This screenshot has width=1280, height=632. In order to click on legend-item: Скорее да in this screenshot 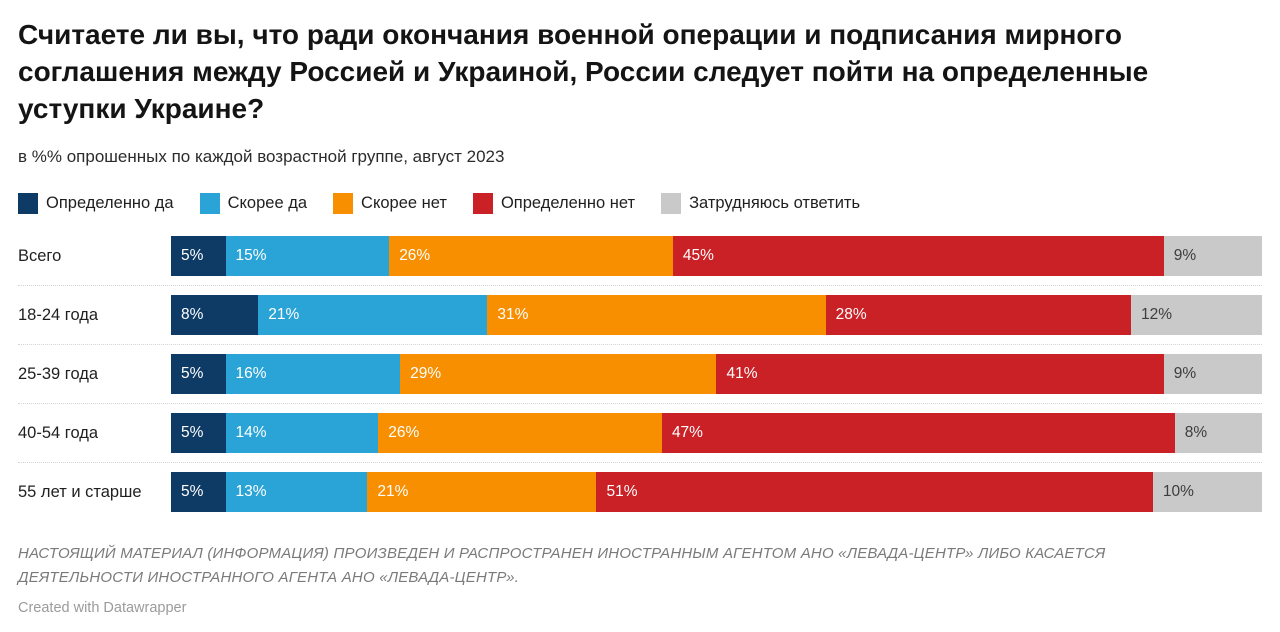, I will do `click(253, 203)`.